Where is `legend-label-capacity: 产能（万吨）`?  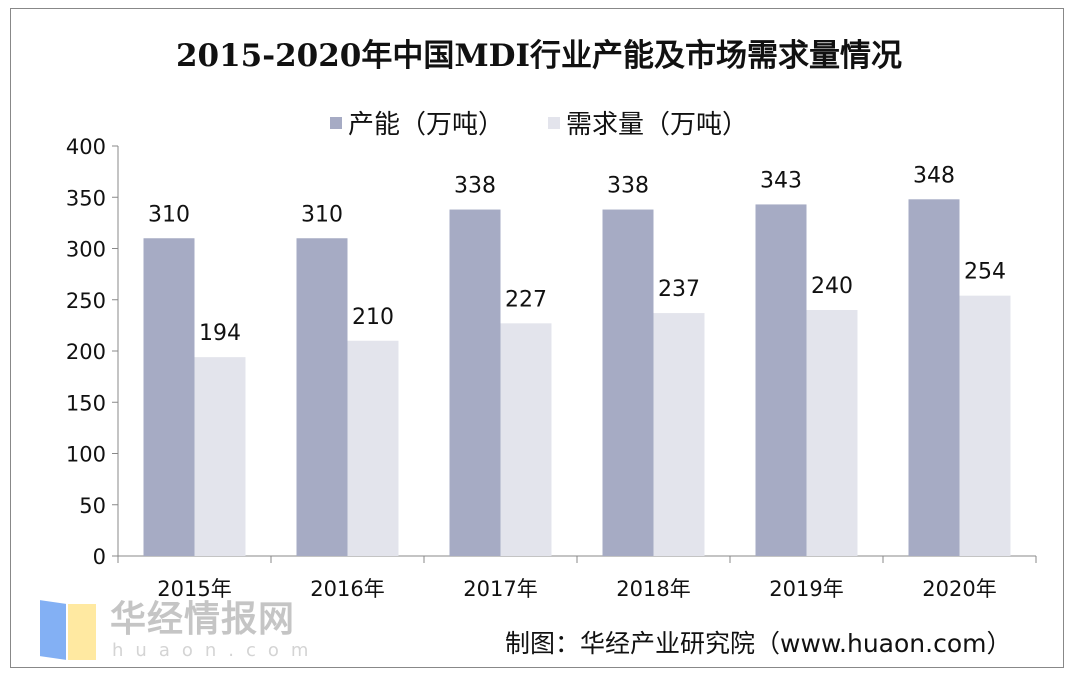
legend-label-capacity: 产能（万吨） is located at coordinates (425, 125).